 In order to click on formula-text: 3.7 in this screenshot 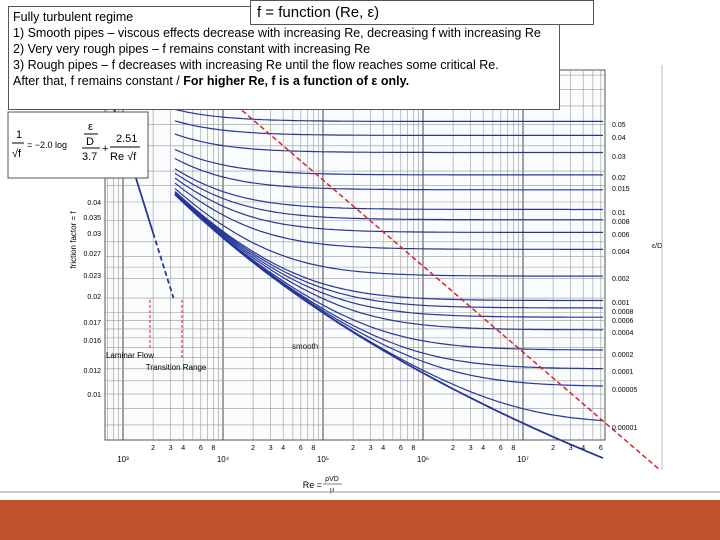, I will do `click(89, 157)`.